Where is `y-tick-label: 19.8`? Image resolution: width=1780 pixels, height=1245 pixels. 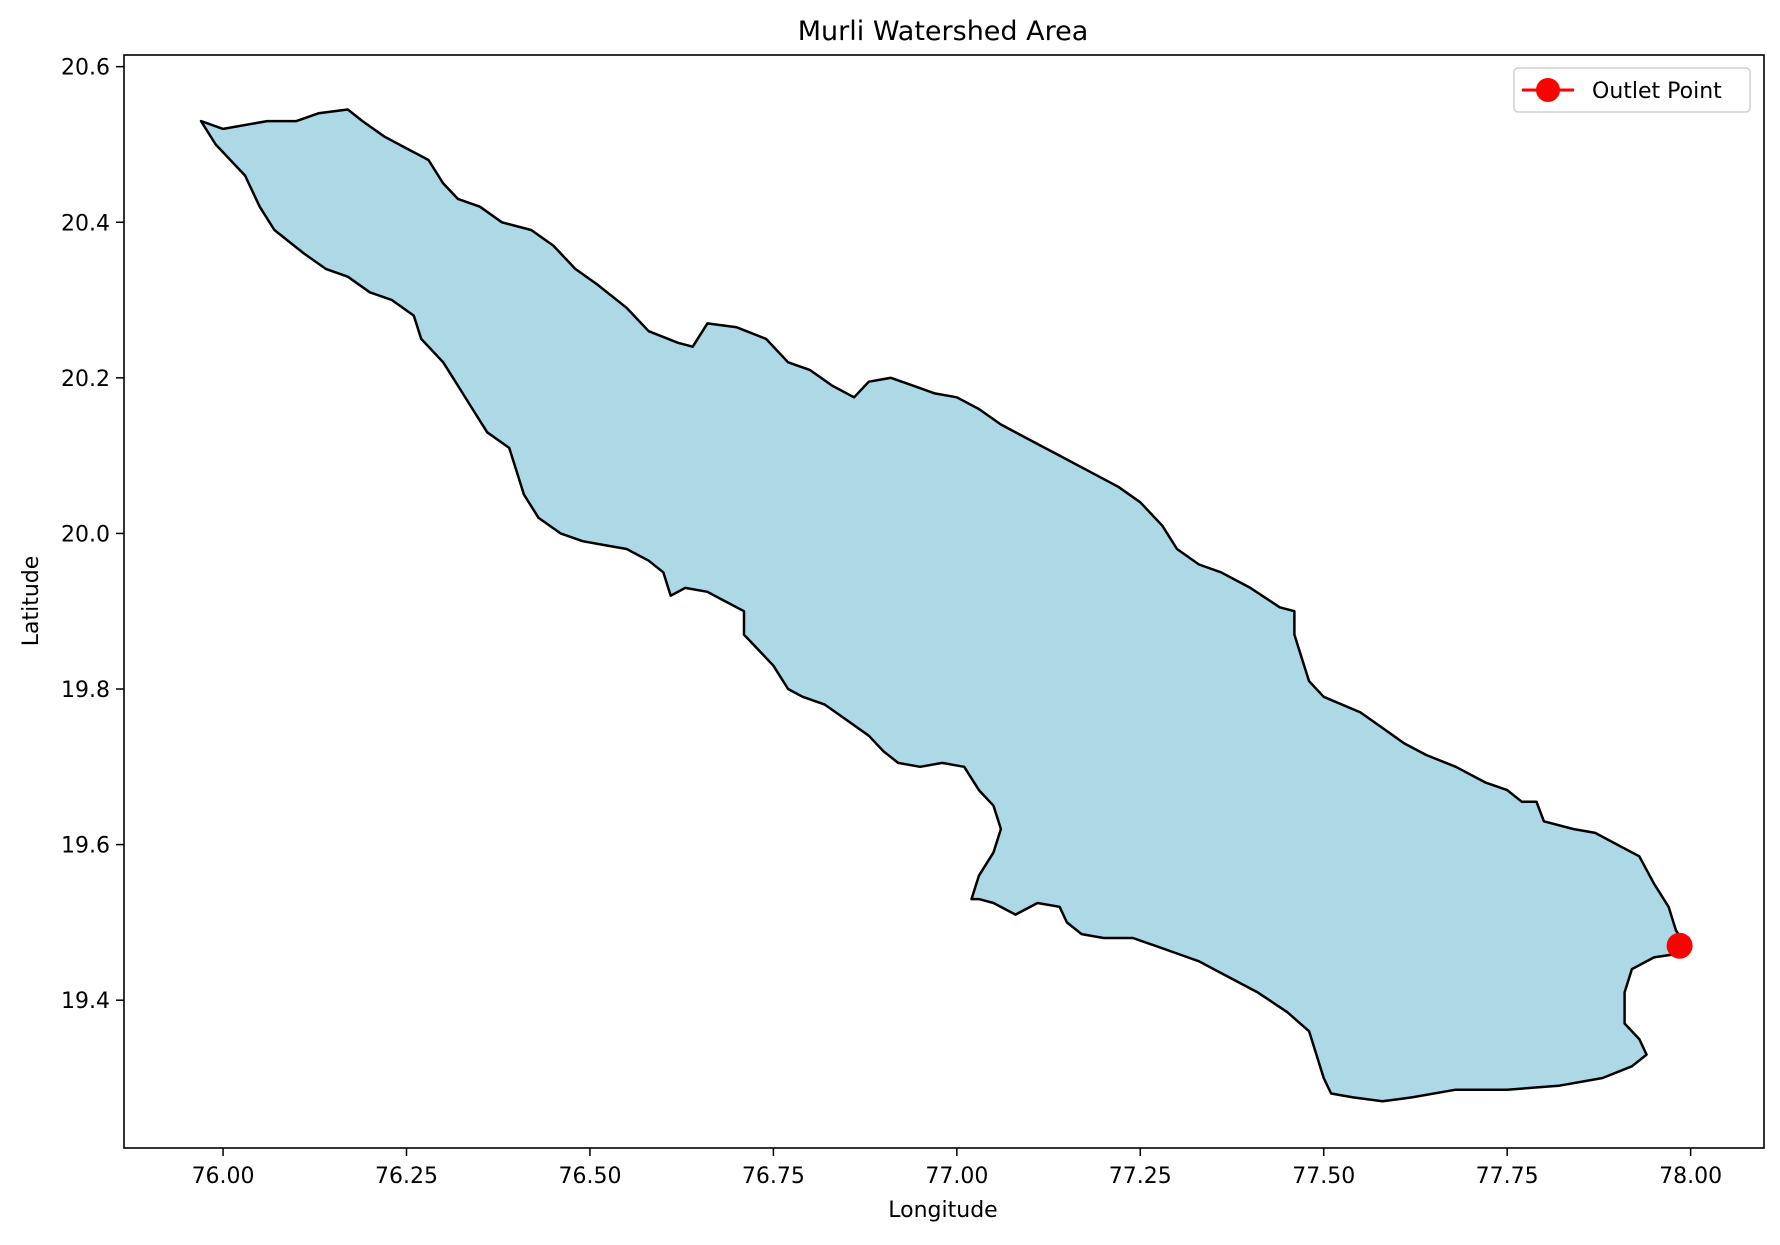
y-tick-label: 19.8 is located at coordinates (85, 690).